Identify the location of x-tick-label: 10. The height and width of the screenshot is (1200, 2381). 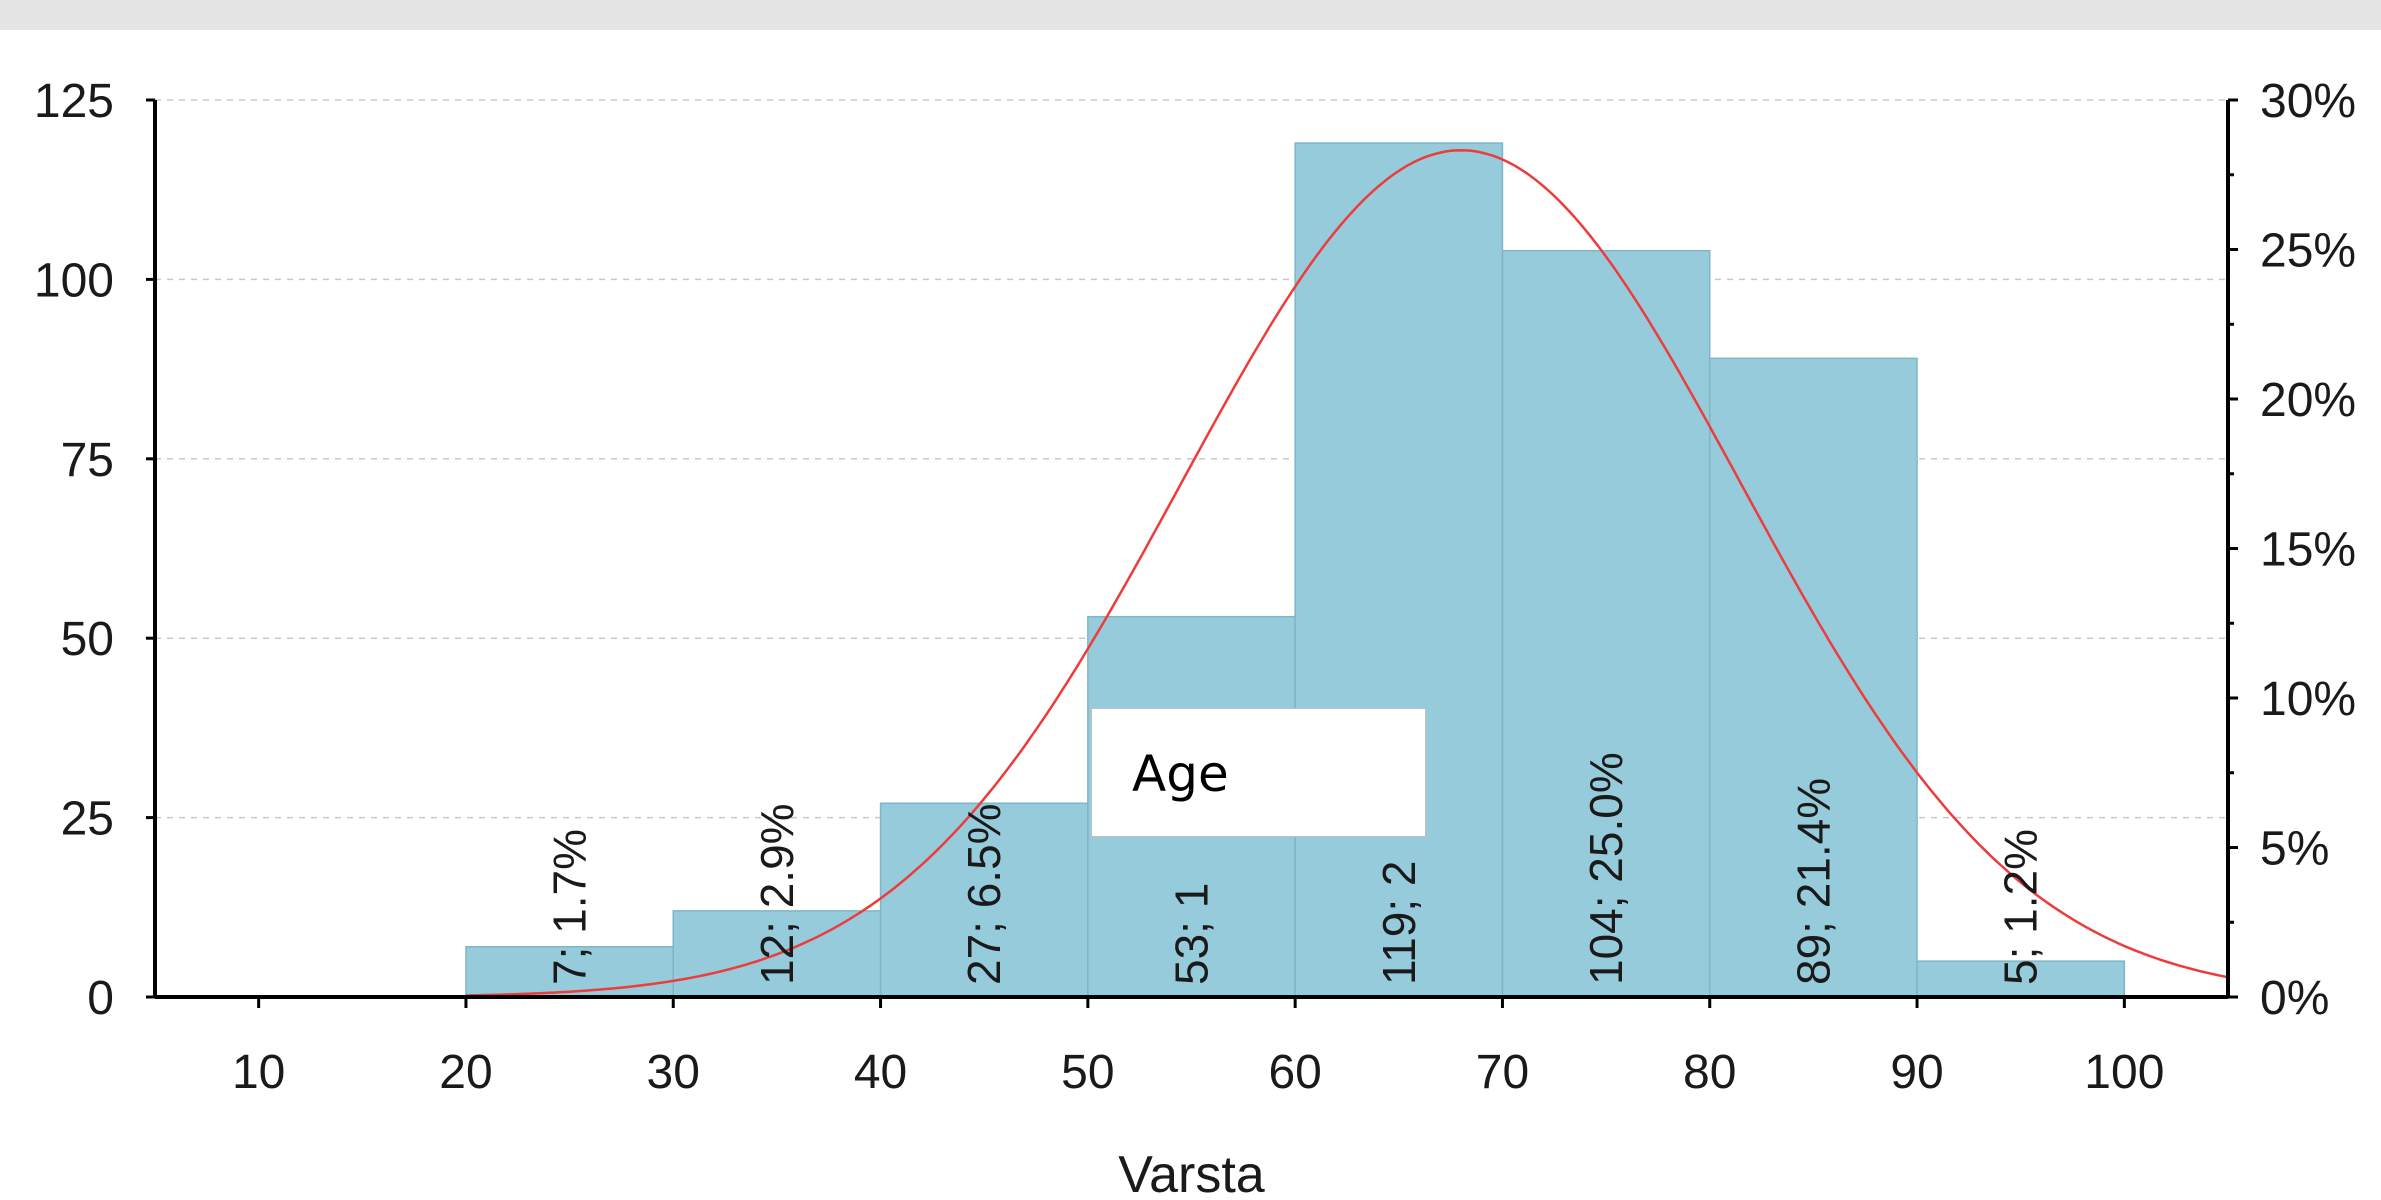
(258, 1072).